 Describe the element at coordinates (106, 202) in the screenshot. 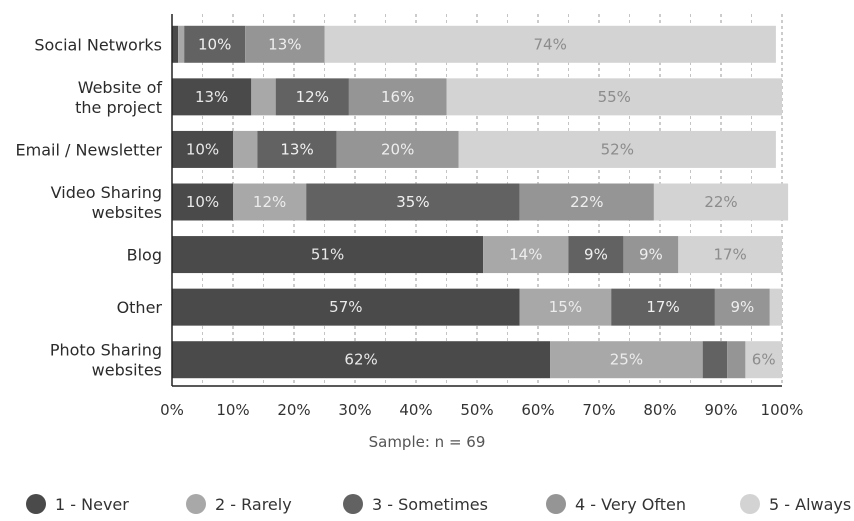

I see `category-label: Video Sharing websites` at that location.